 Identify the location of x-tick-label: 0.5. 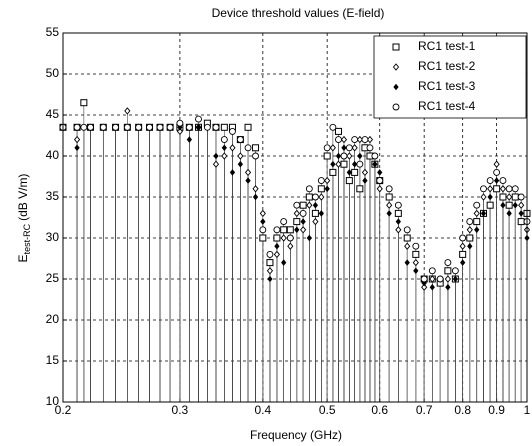
(327, 410).